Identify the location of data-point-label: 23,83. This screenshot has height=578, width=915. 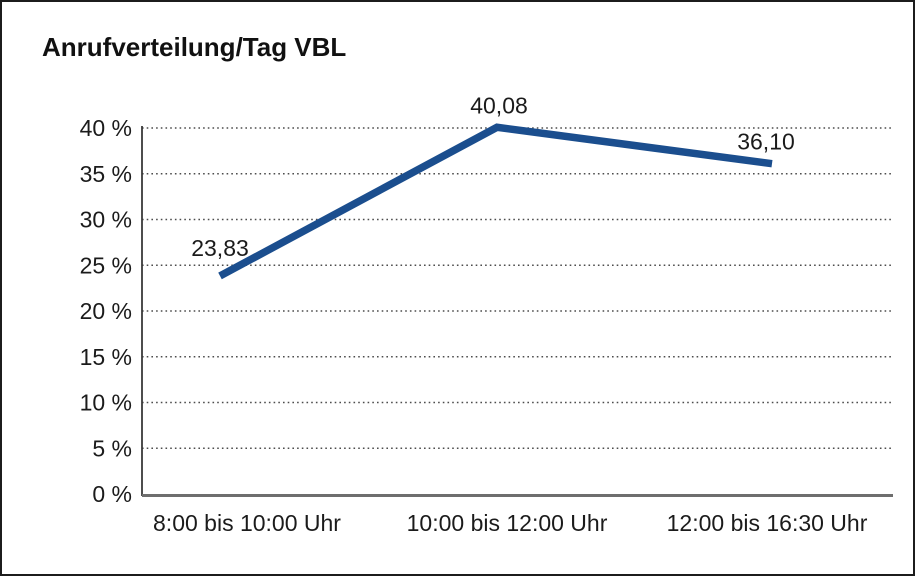
(220, 248).